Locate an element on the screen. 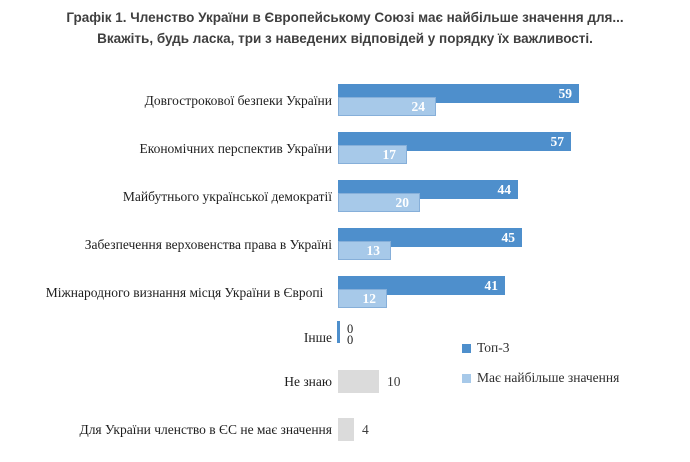 This screenshot has height=462, width=690. bar-value-label: 57 is located at coordinates (557, 141).